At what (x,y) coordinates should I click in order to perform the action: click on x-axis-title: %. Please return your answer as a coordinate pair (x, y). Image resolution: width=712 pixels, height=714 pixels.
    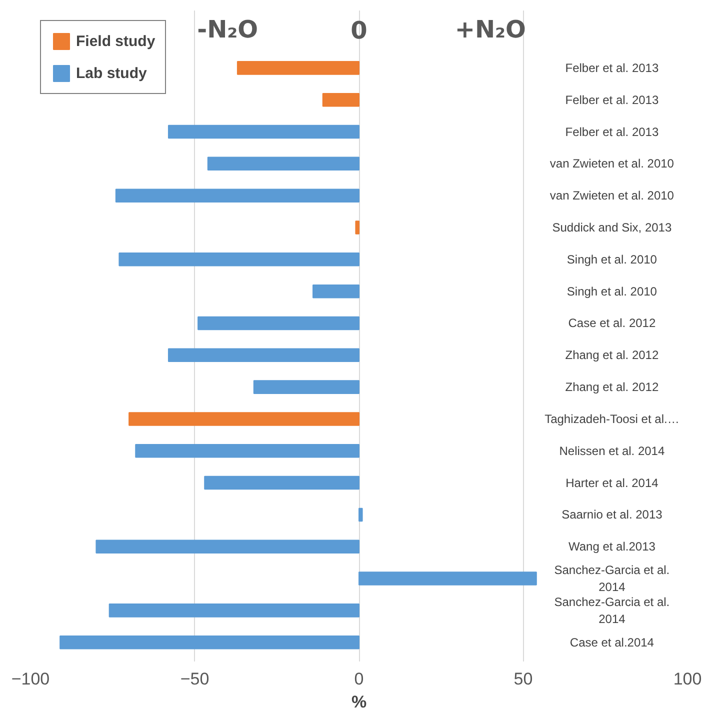
    Looking at the image, I should click on (359, 702).